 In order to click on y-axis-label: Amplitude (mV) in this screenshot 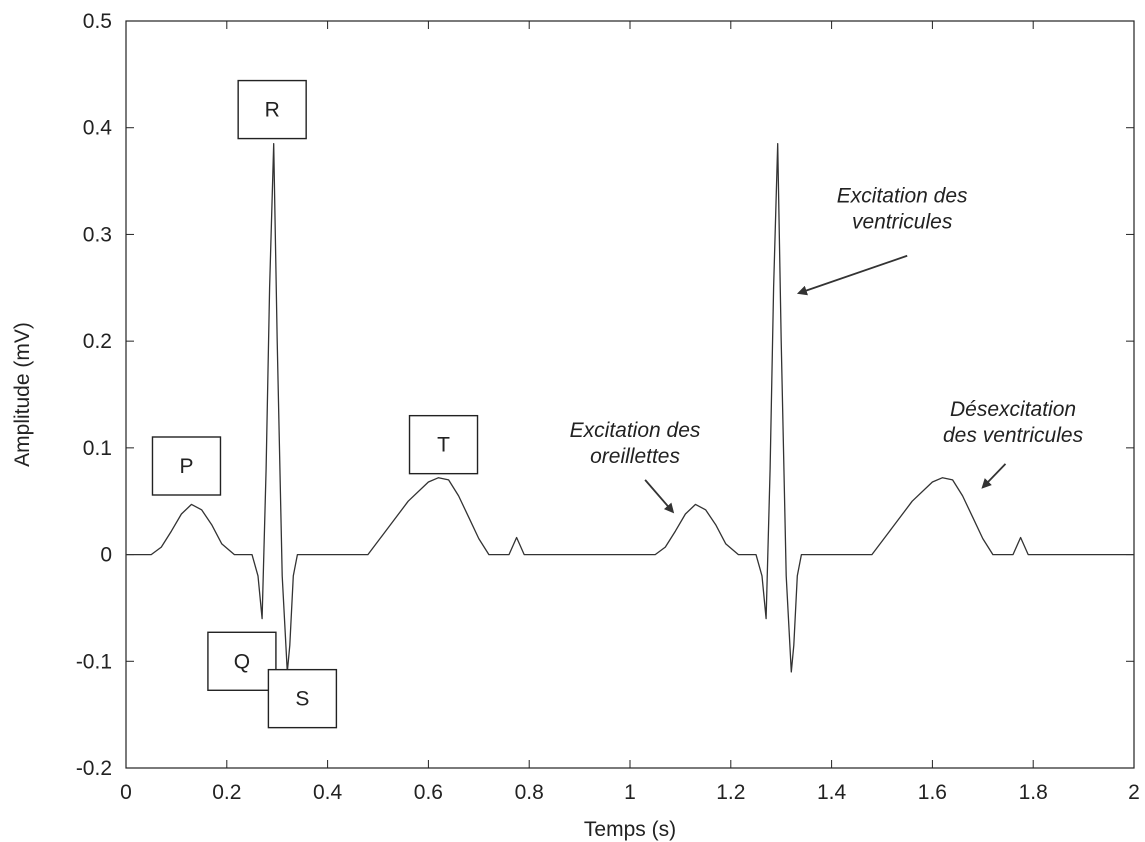, I will do `click(22, 394)`.